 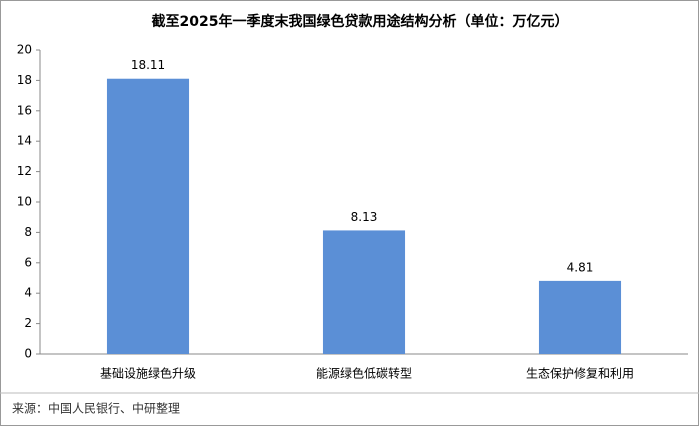 I want to click on y-tick-label: 8, so click(x=28, y=232).